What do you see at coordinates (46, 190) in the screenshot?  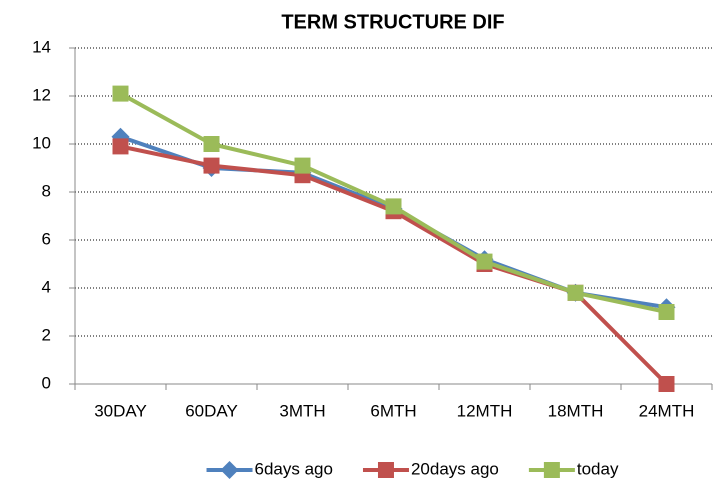 I see `y-tick-label: 8` at bounding box center [46, 190].